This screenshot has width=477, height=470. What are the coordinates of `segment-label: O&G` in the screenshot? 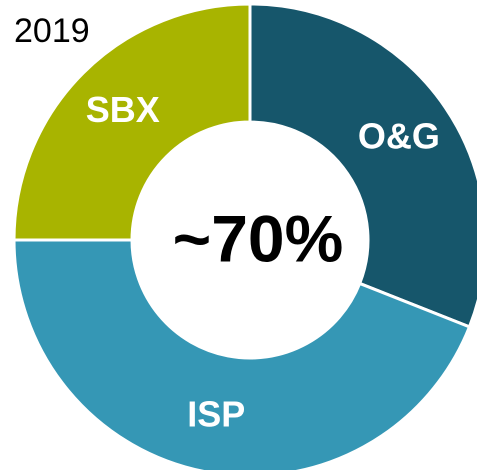 It's located at (399, 135).